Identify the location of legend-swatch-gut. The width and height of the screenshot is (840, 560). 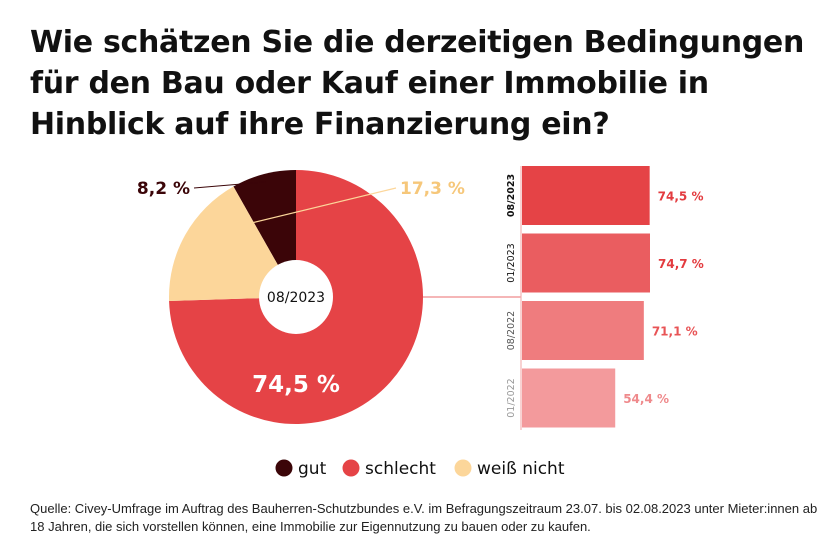
(284, 468).